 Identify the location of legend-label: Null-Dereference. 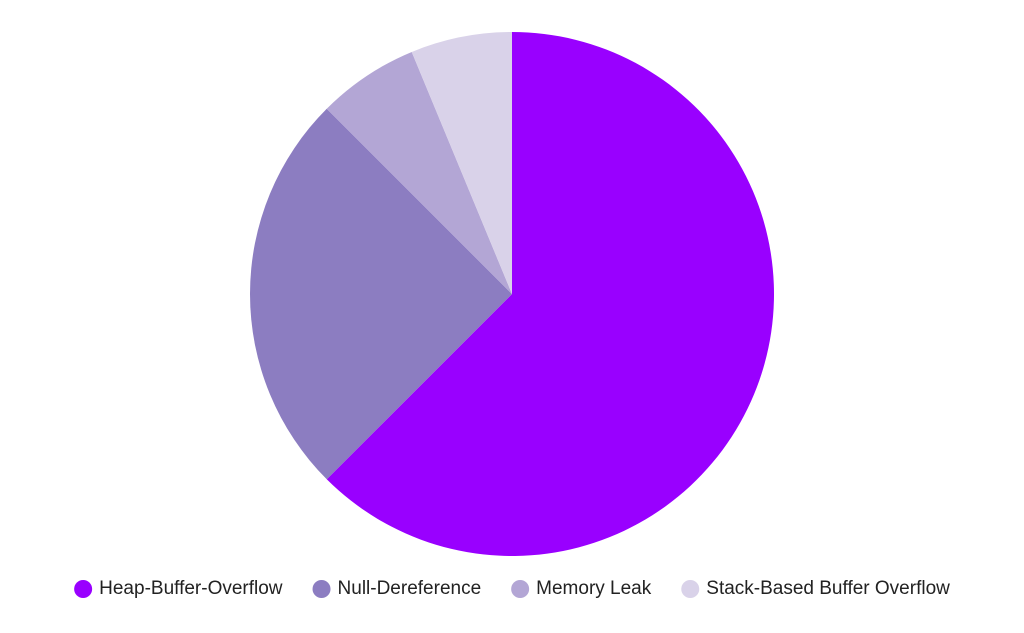
(410, 588).